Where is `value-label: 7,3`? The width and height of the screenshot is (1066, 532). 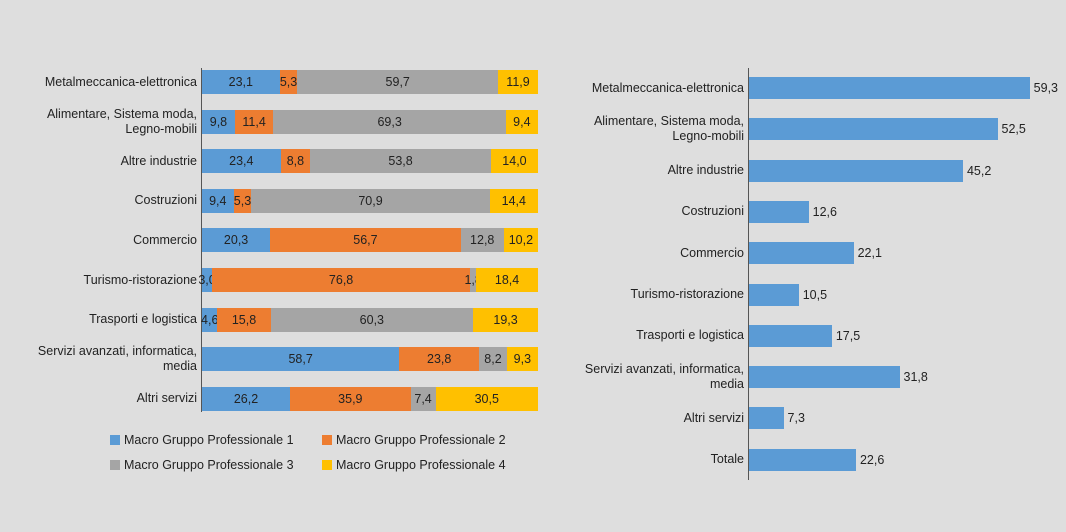 value-label: 7,3 is located at coordinates (796, 418).